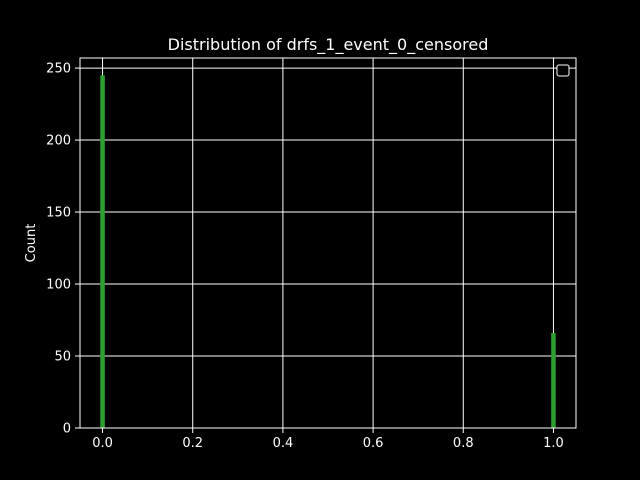  What do you see at coordinates (58, 141) in the screenshot?
I see `y-tick-label: 200` at bounding box center [58, 141].